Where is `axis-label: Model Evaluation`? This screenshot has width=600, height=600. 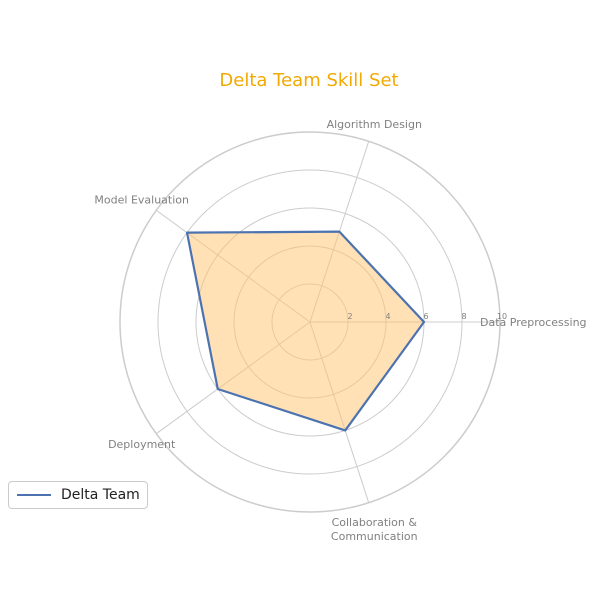 axis-label: Model Evaluation is located at coordinates (141, 200).